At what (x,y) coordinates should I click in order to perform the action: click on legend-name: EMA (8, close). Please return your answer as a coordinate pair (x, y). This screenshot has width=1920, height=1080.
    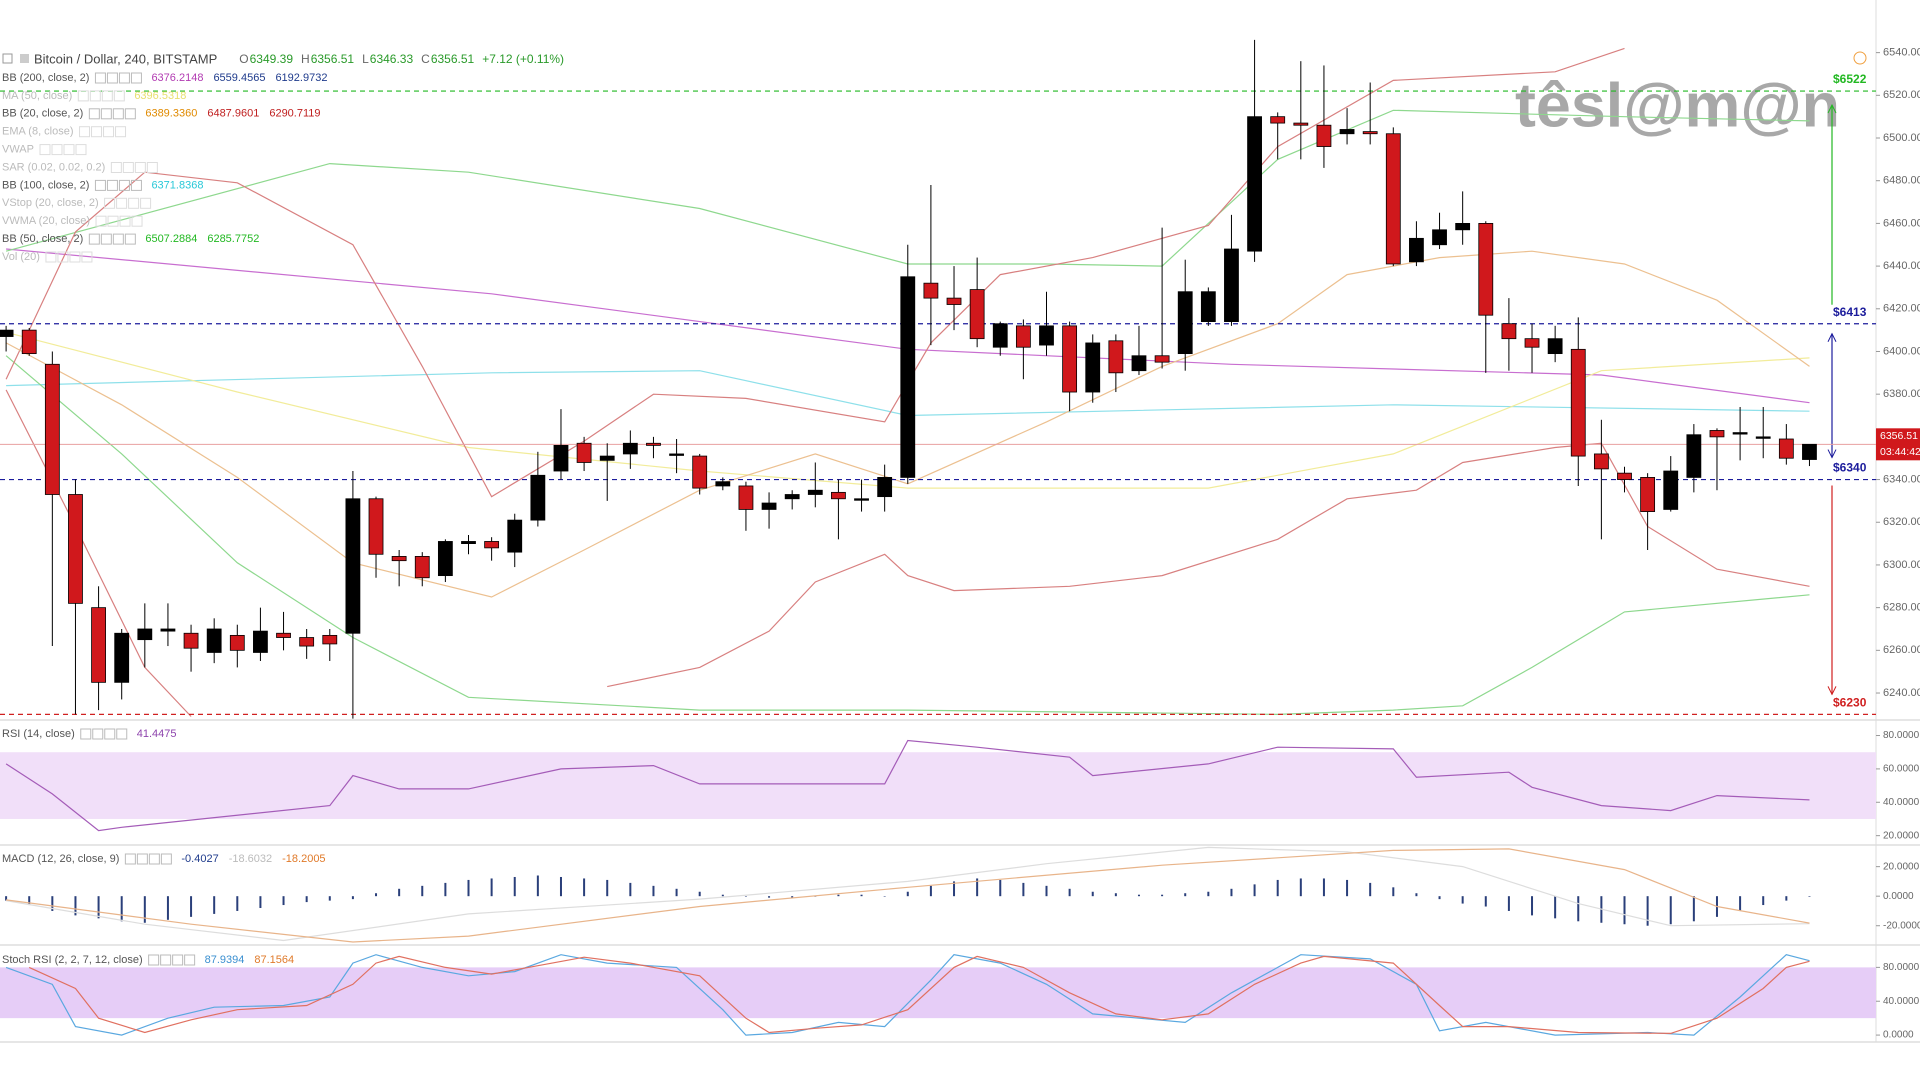
    Looking at the image, I should click on (38, 132).